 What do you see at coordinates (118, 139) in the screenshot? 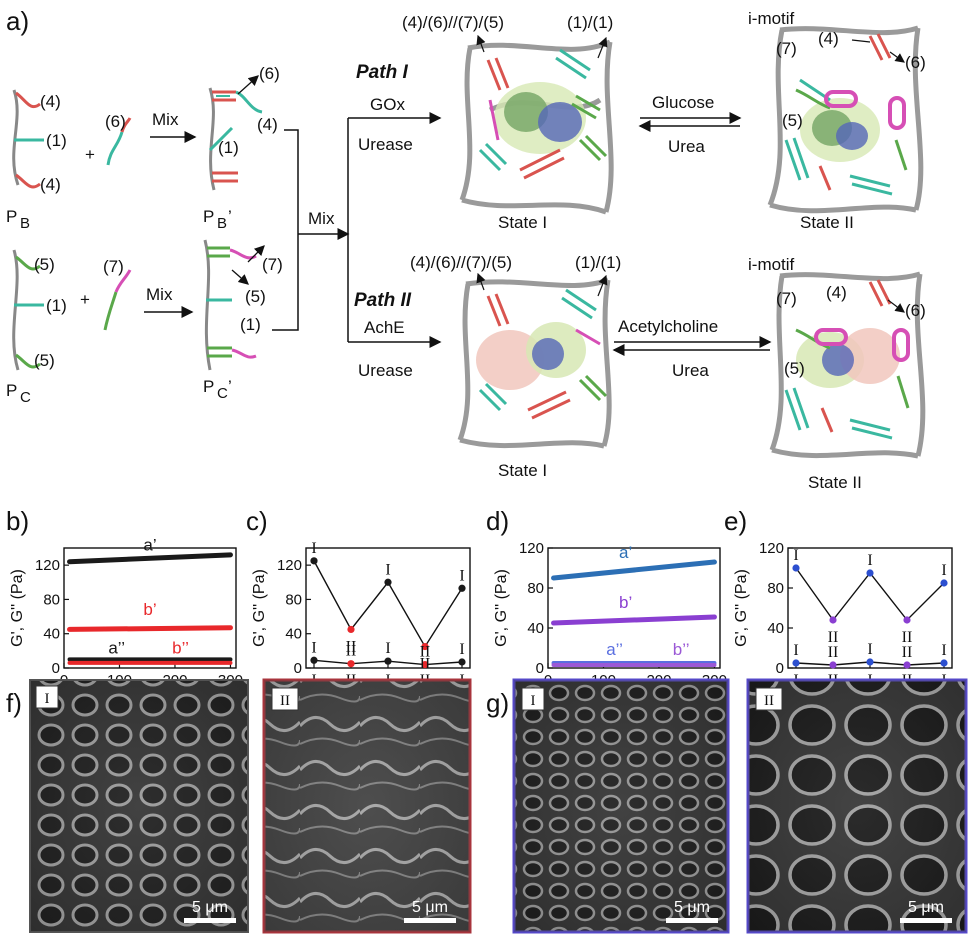
I see `strand-6: (6)` at bounding box center [118, 139].